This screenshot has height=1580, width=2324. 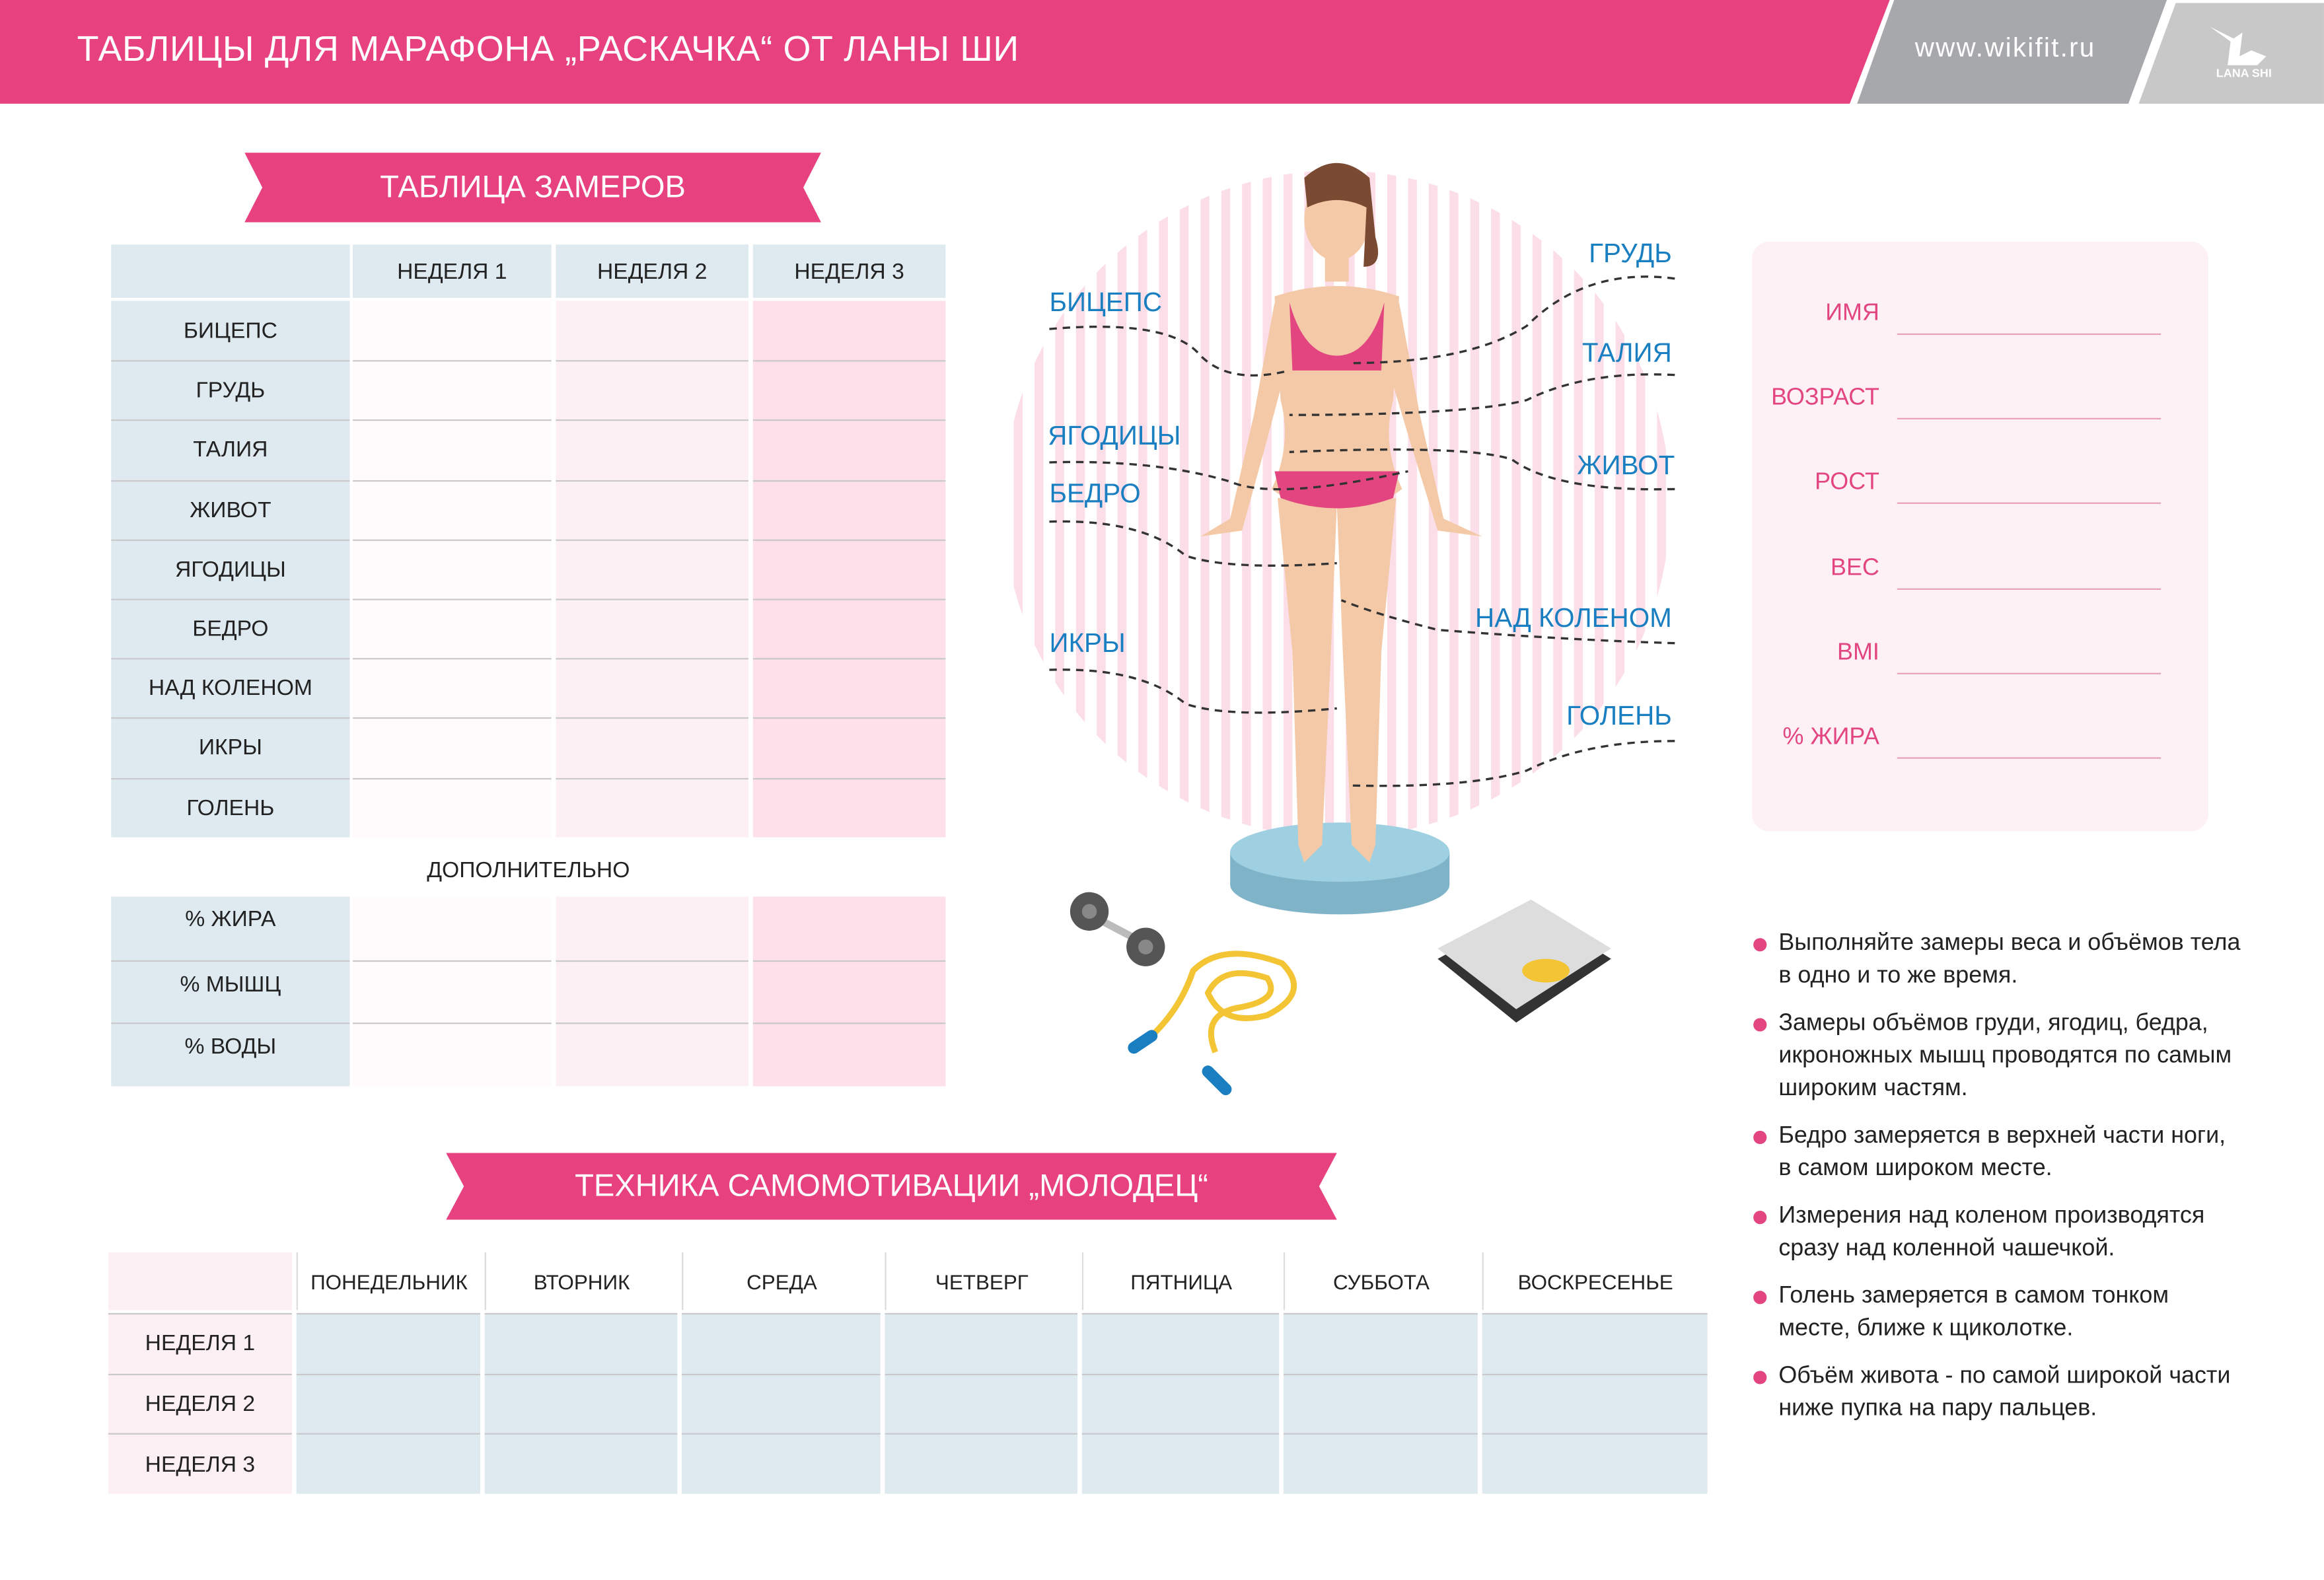 What do you see at coordinates (1858, 652) in the screenshot?
I see `info-label: BMI` at bounding box center [1858, 652].